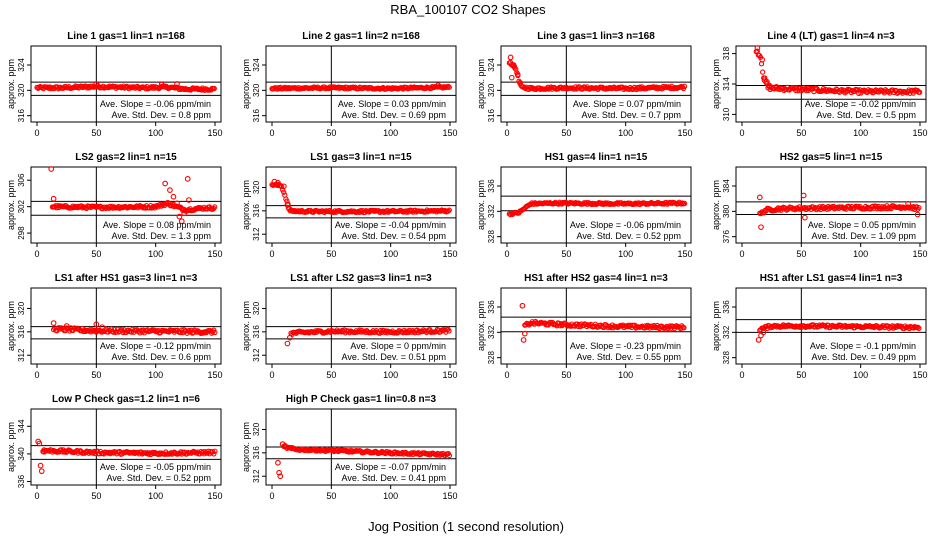 This screenshot has height=540, width=936. Describe the element at coordinates (361, 157) in the screenshot. I see `panel-title: LS1 gas=3 lin=1 n=15` at that location.